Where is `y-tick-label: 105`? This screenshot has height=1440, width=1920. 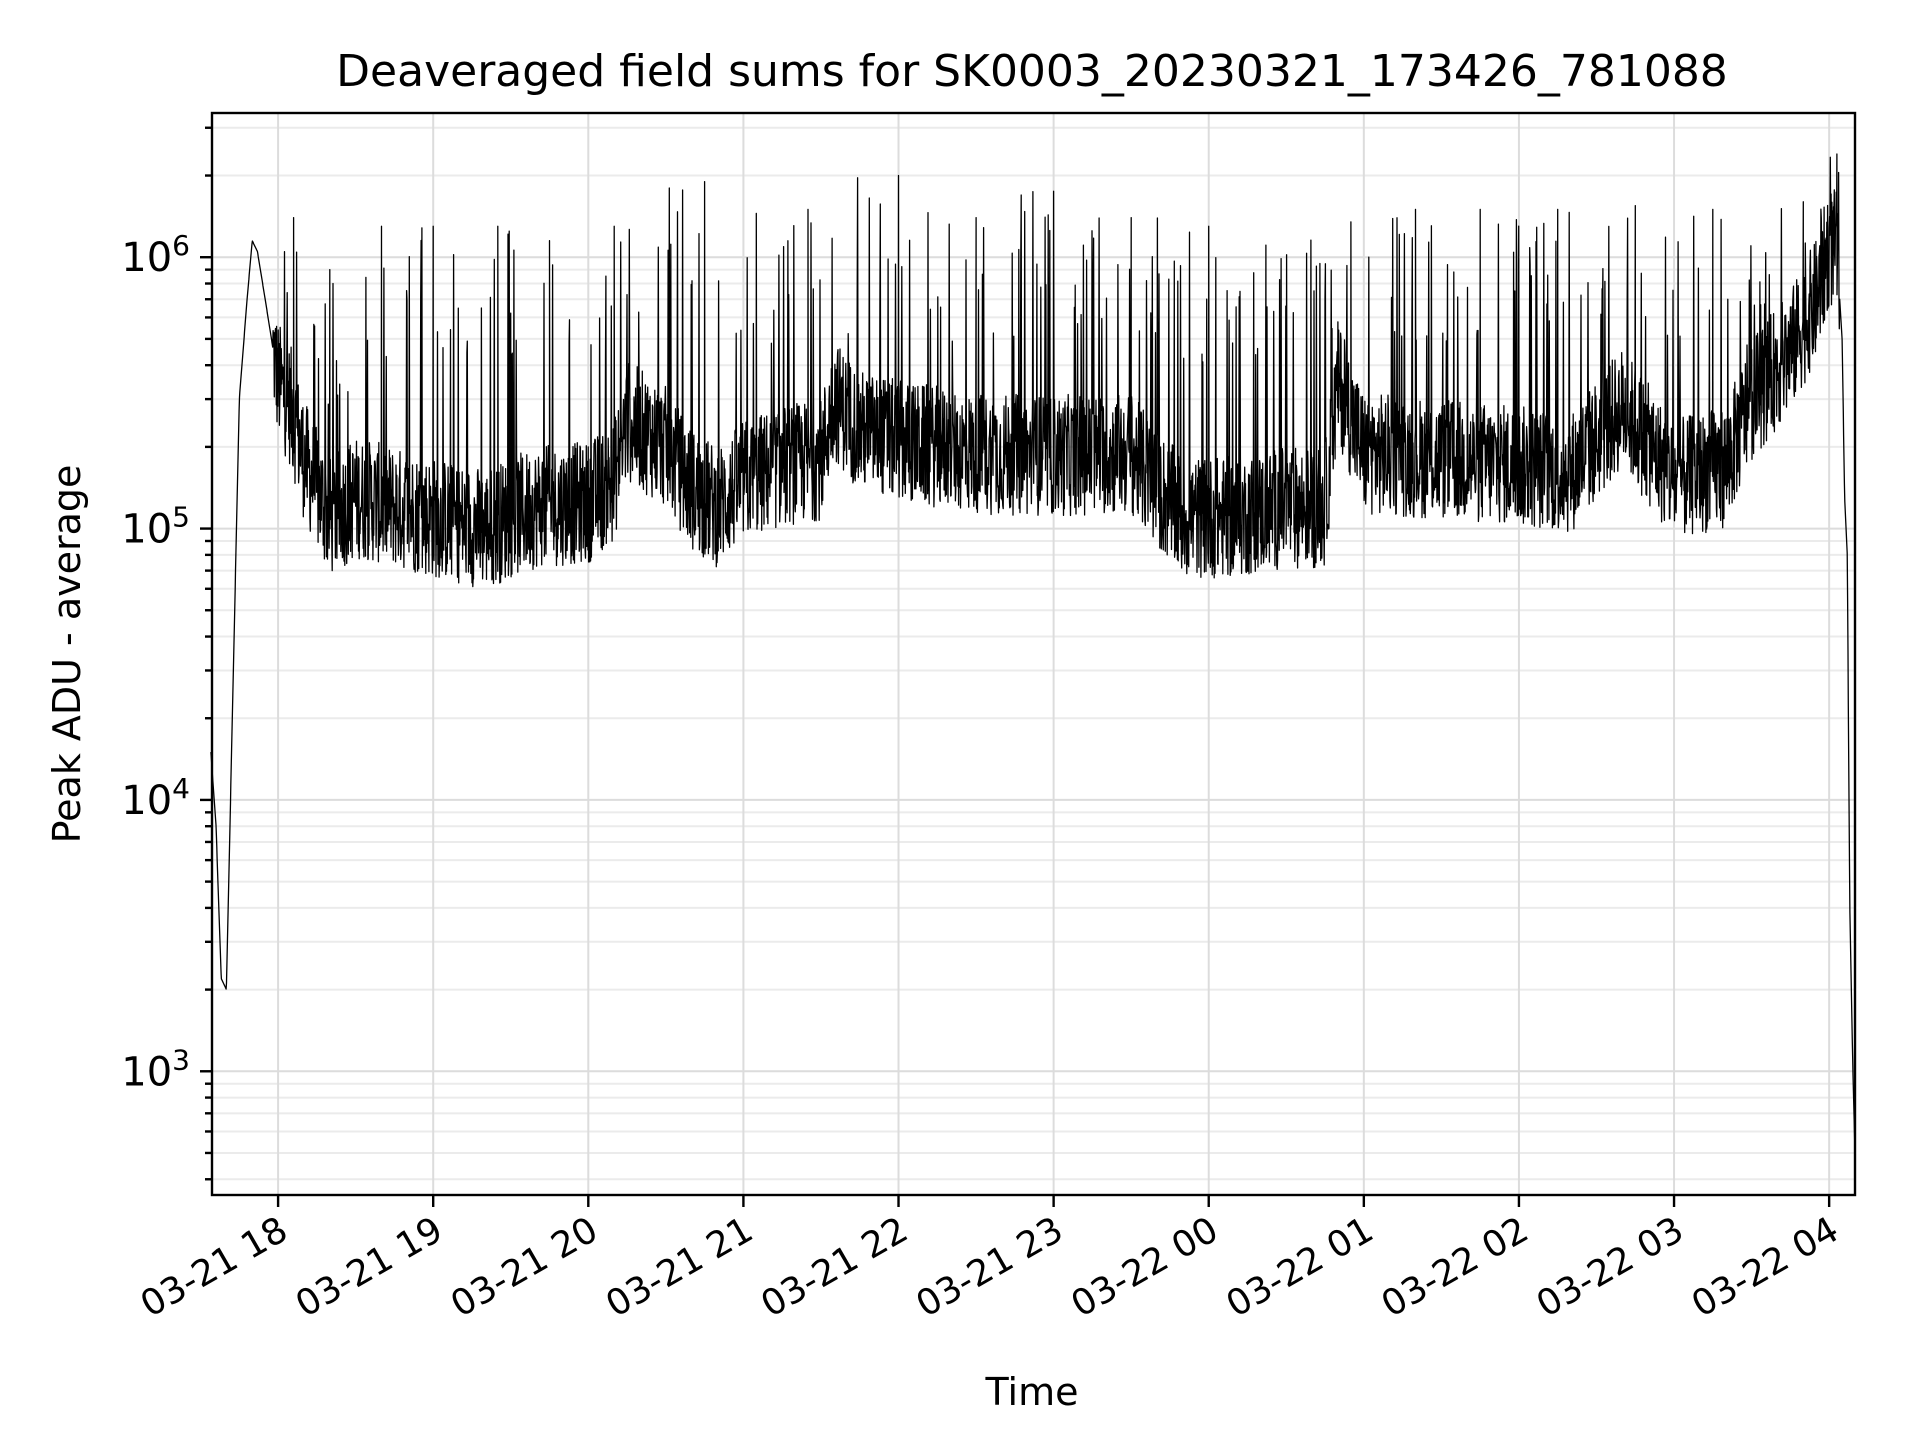 y-tick-label: 105 is located at coordinates (155, 527).